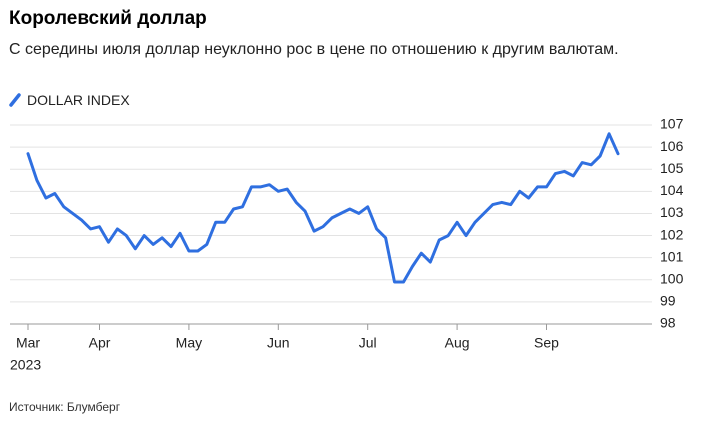  I want to click on x-tick-label: May, so click(189, 343).